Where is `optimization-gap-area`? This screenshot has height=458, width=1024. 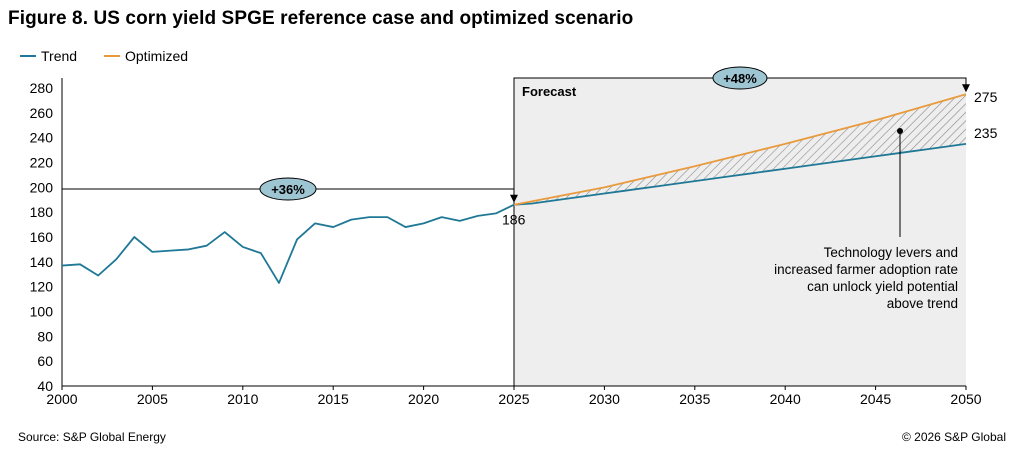
optimization-gap-area is located at coordinates (740, 149).